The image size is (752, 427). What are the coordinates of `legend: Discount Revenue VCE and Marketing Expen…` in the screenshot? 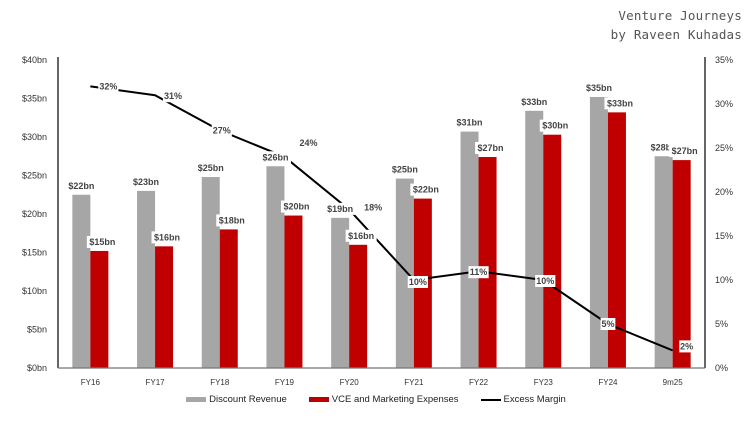 It's located at (376, 399).